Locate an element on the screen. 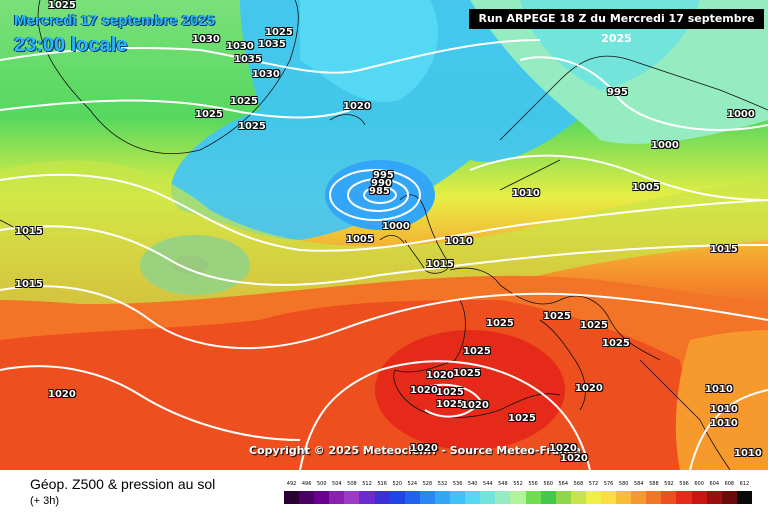  trough-cyan is located at coordinates (369, 51).